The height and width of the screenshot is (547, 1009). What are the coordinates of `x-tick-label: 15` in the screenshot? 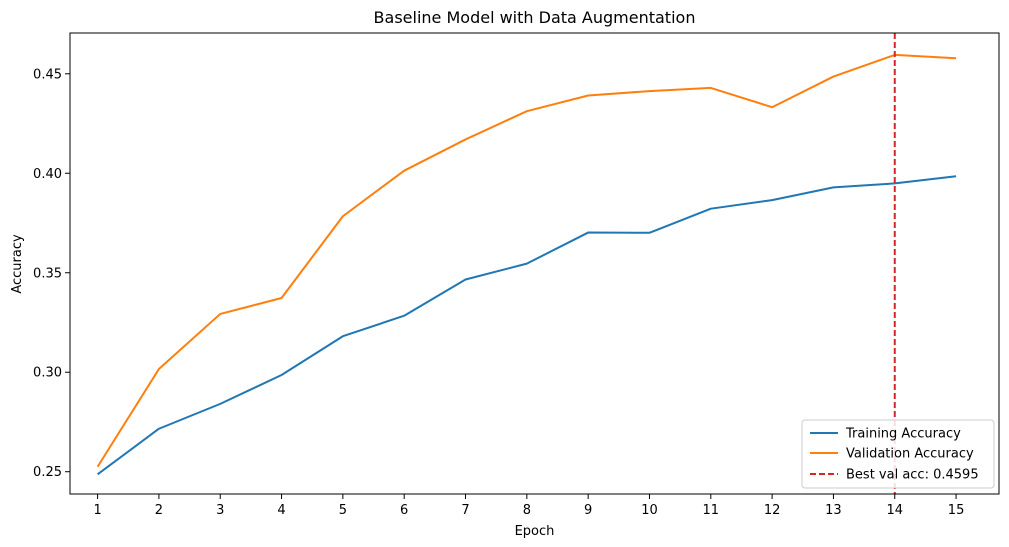 It's located at (956, 510).